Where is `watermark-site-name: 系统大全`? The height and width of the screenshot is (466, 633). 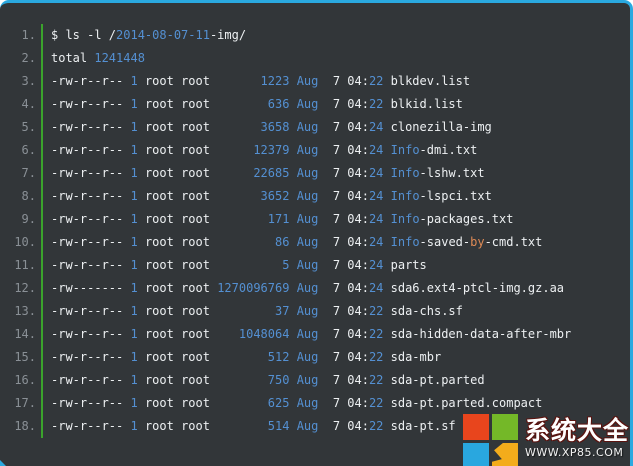 watermark-site-name: 系统大全 is located at coordinates (576, 430).